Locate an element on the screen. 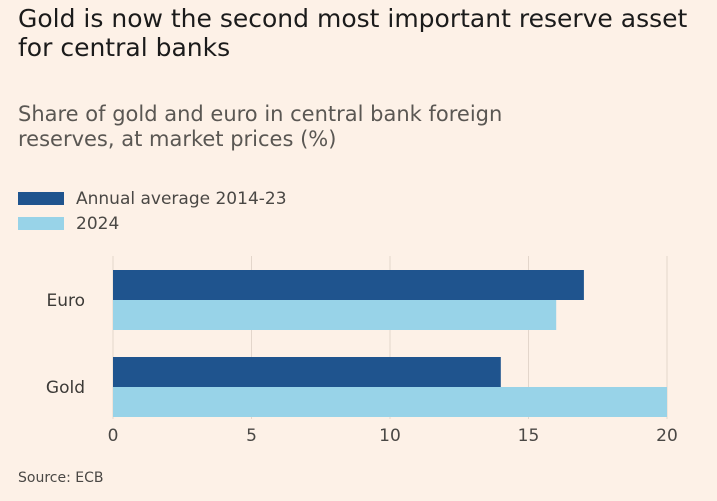  legend-item-series-1: 2024 is located at coordinates (152, 223).